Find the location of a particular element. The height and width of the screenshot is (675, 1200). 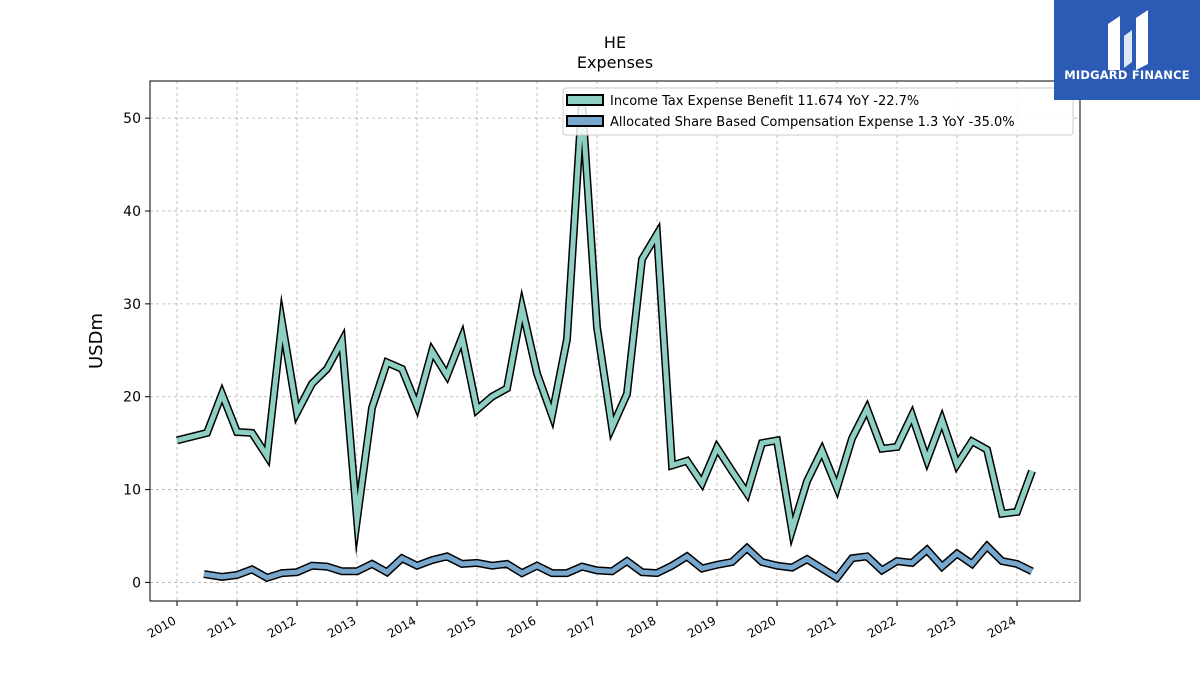

x-tick-label: 2019 is located at coordinates (701, 626).